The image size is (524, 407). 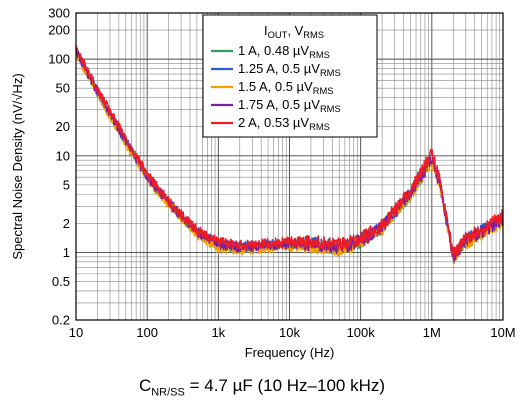 What do you see at coordinates (63, 88) in the screenshot?
I see `y-tick-label: 50` at bounding box center [63, 88].